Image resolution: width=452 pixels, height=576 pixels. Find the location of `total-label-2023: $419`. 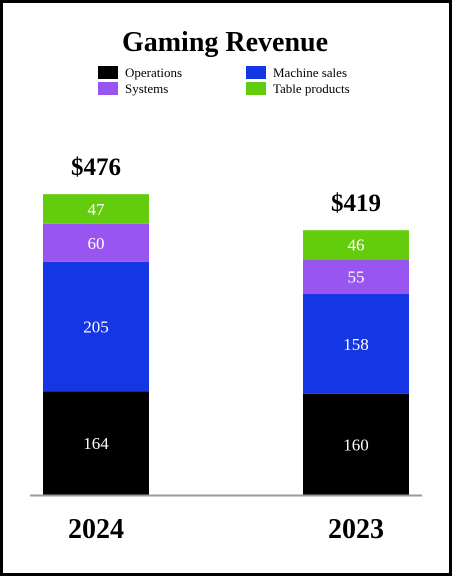

total-label-2023: $419 is located at coordinates (356, 203).